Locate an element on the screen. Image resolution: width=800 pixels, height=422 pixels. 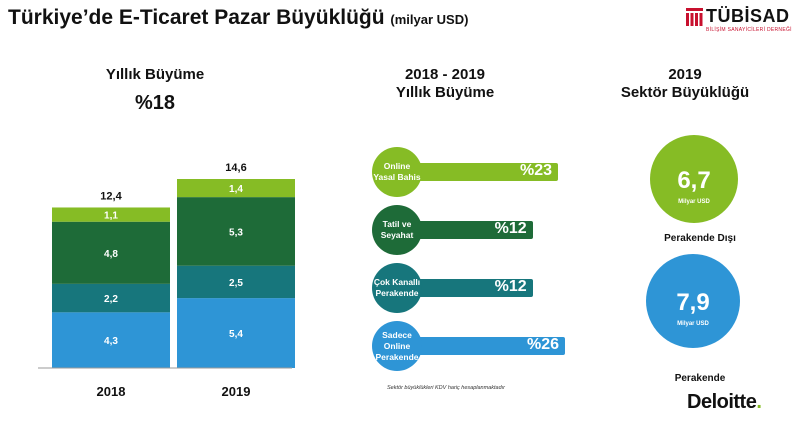
bar-total-label: 14,6 is located at coordinates (235, 168).